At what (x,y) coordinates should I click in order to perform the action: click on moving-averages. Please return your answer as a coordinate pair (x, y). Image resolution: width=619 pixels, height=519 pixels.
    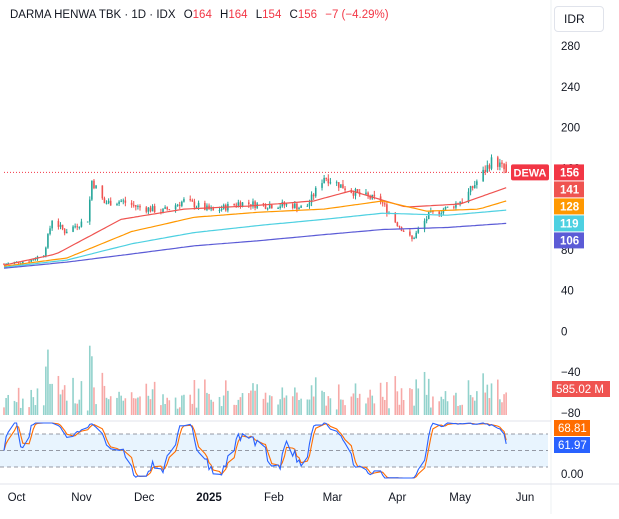
    Looking at the image, I should click on (255, 228).